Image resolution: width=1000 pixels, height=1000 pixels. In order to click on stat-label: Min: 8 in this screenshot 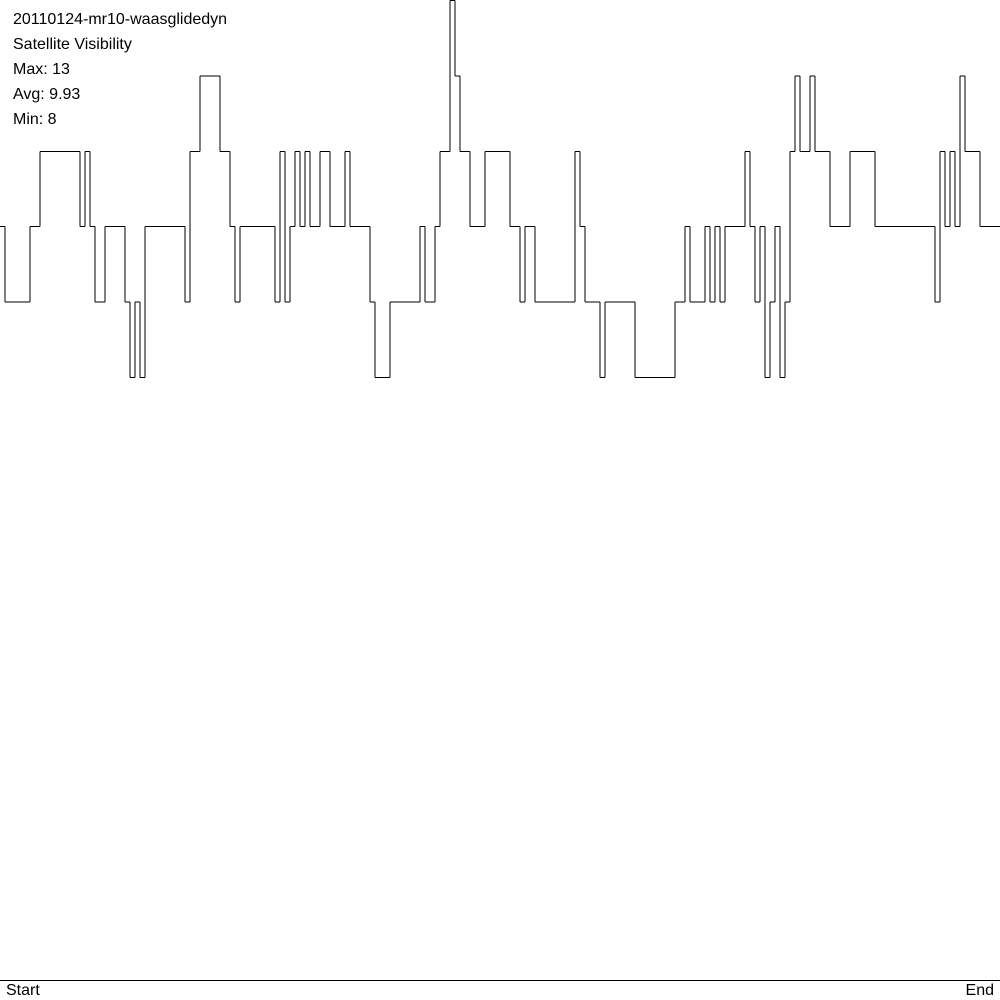, I will do `click(35, 119)`.